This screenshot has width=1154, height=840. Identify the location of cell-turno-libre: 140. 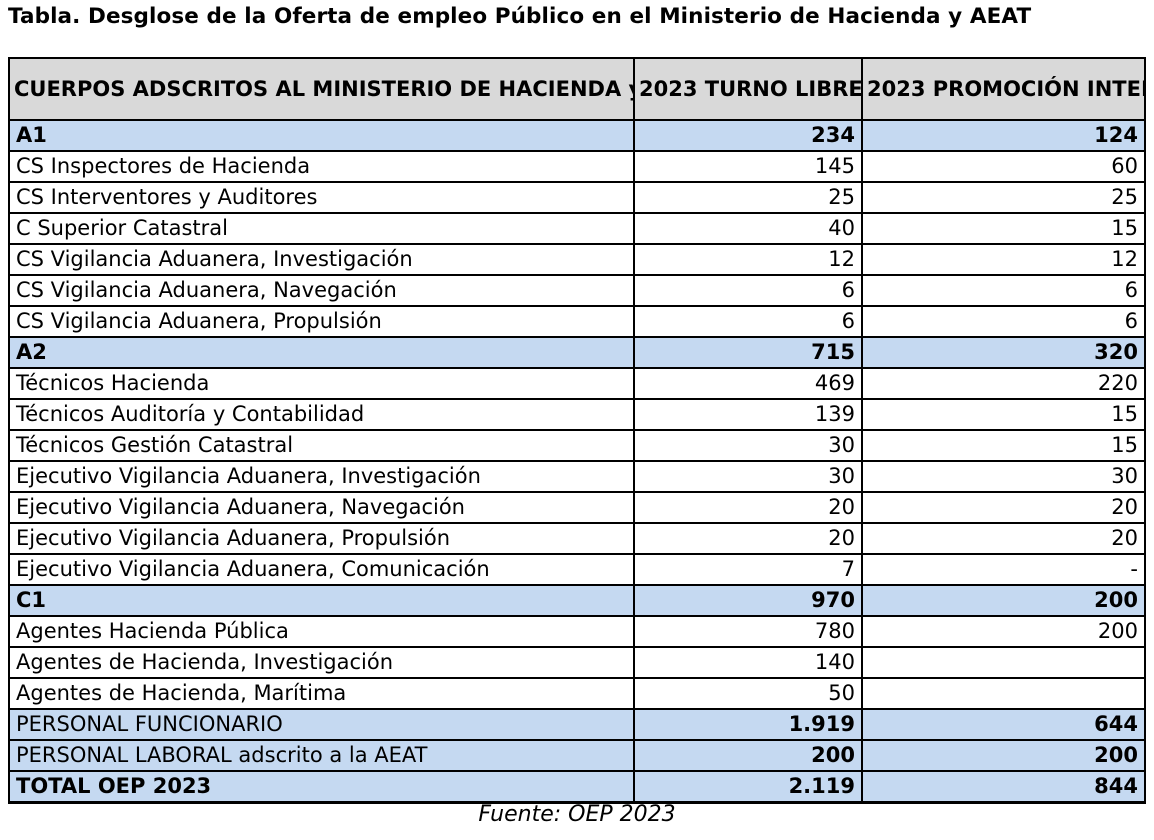
(748, 662).